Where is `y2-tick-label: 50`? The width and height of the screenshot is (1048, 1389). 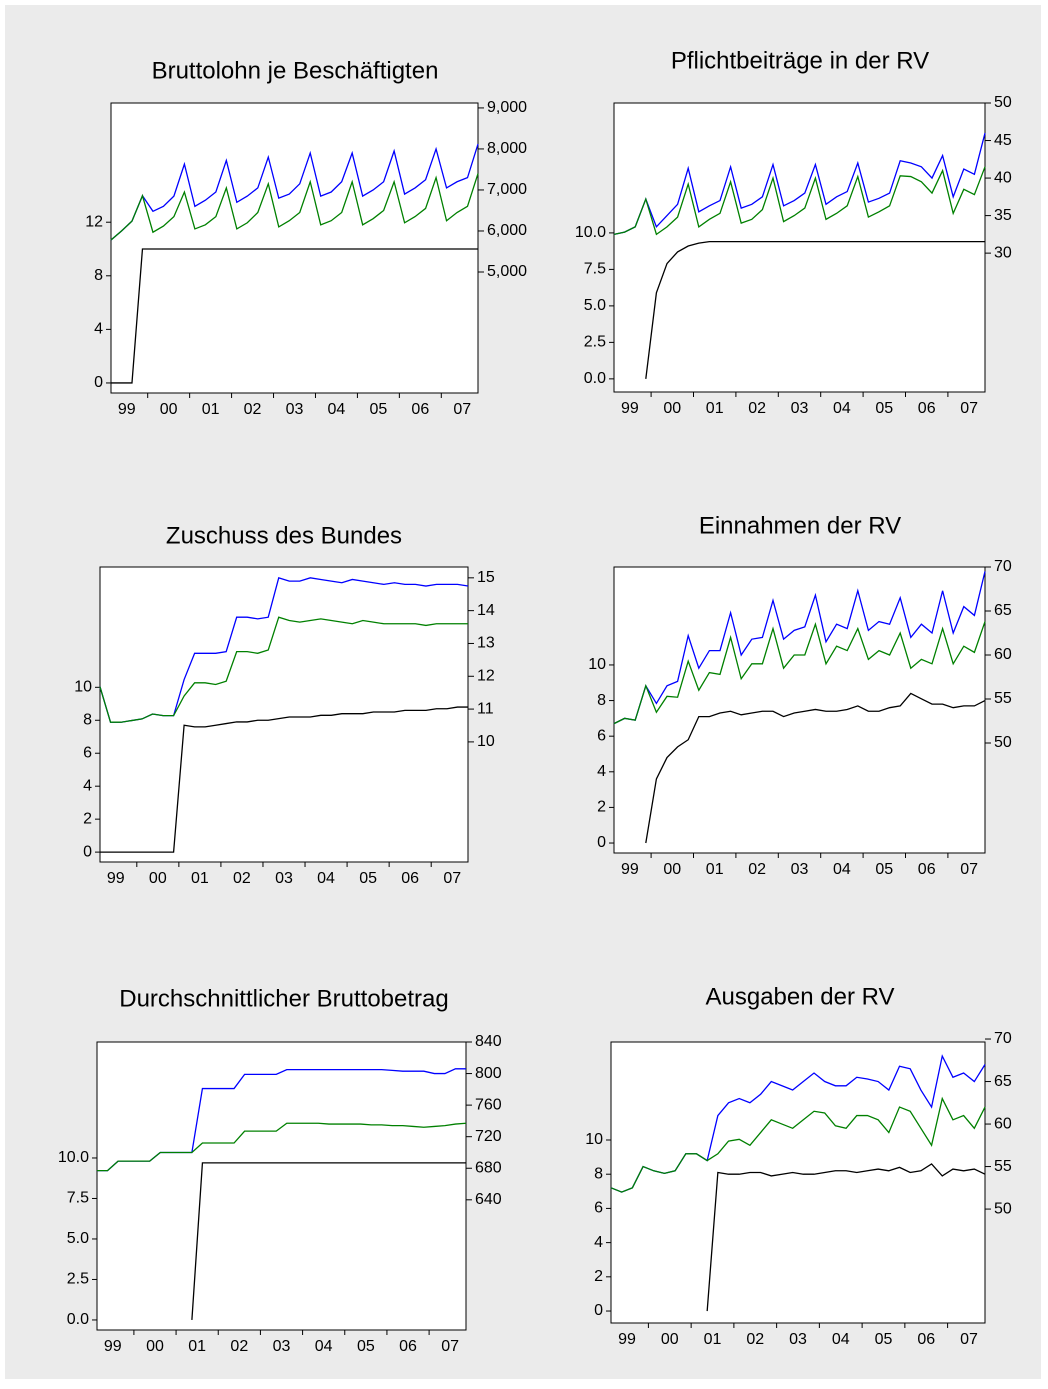 y2-tick-label: 50 is located at coordinates (1003, 1208).